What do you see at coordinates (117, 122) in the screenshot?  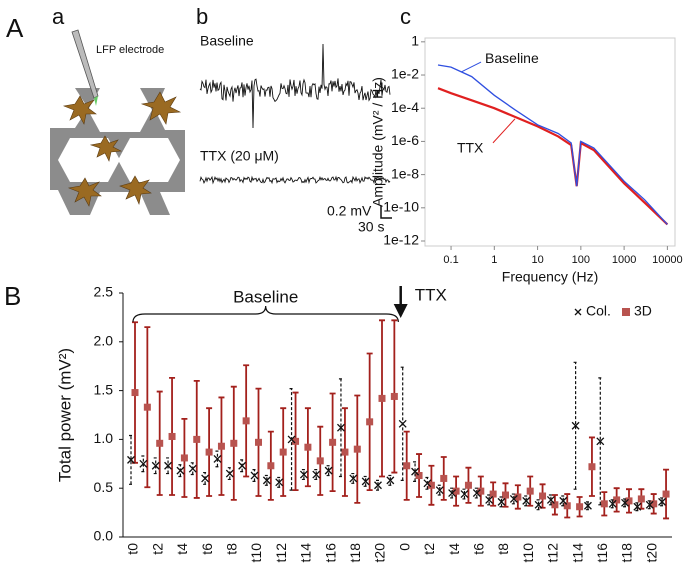 I see `culture-illustration` at bounding box center [117, 122].